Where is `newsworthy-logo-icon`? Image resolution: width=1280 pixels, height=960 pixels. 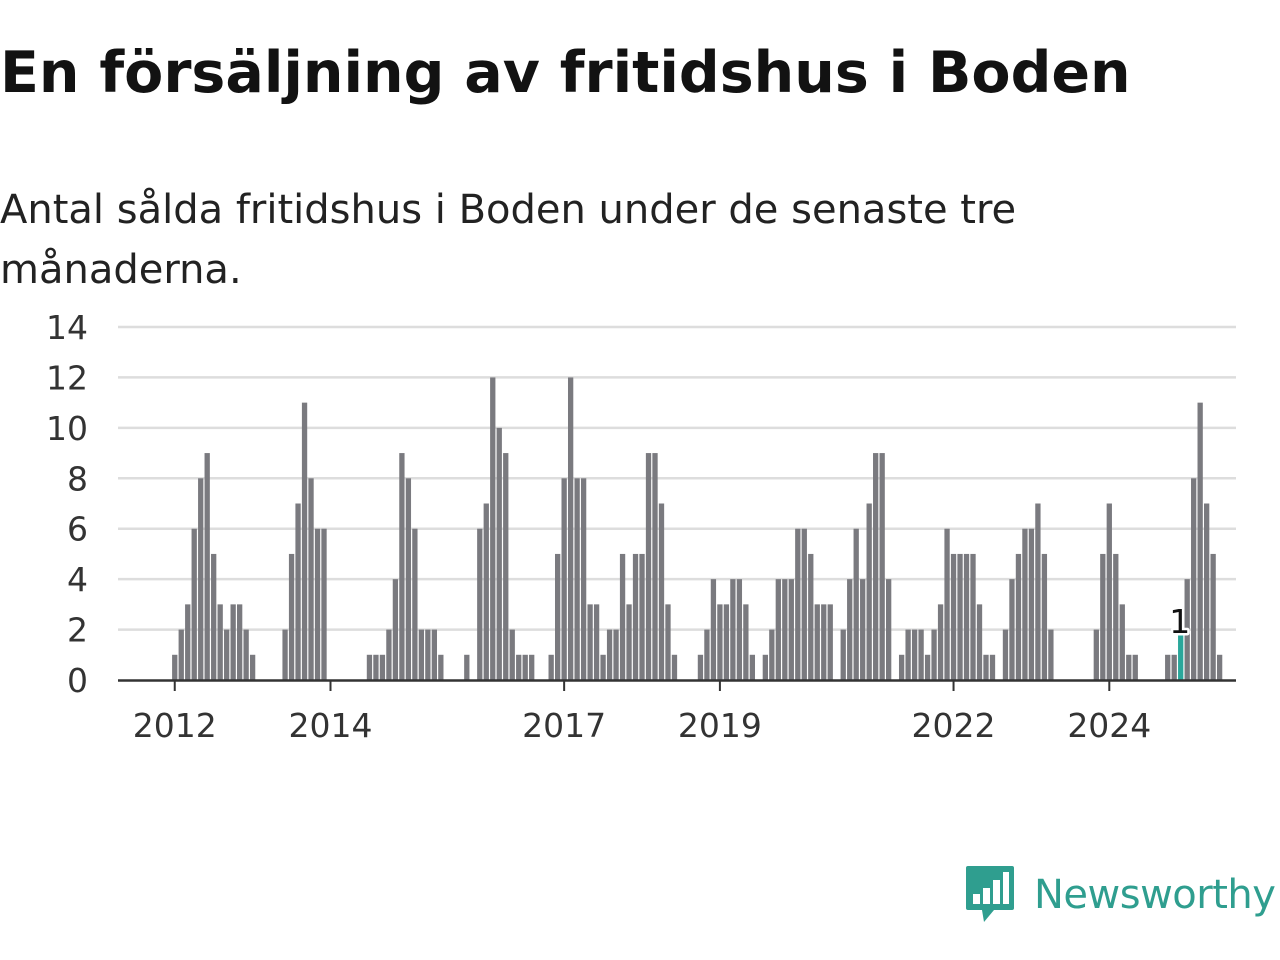 newsworthy-logo-icon is located at coordinates (990, 894).